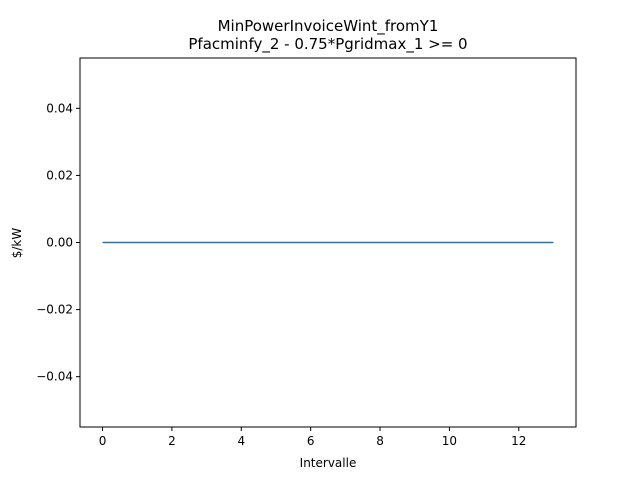 The image size is (640, 480). Describe the element at coordinates (328, 26) in the screenshot. I see `chart-title: MinPowerInvoiceWint_fromY1` at that location.